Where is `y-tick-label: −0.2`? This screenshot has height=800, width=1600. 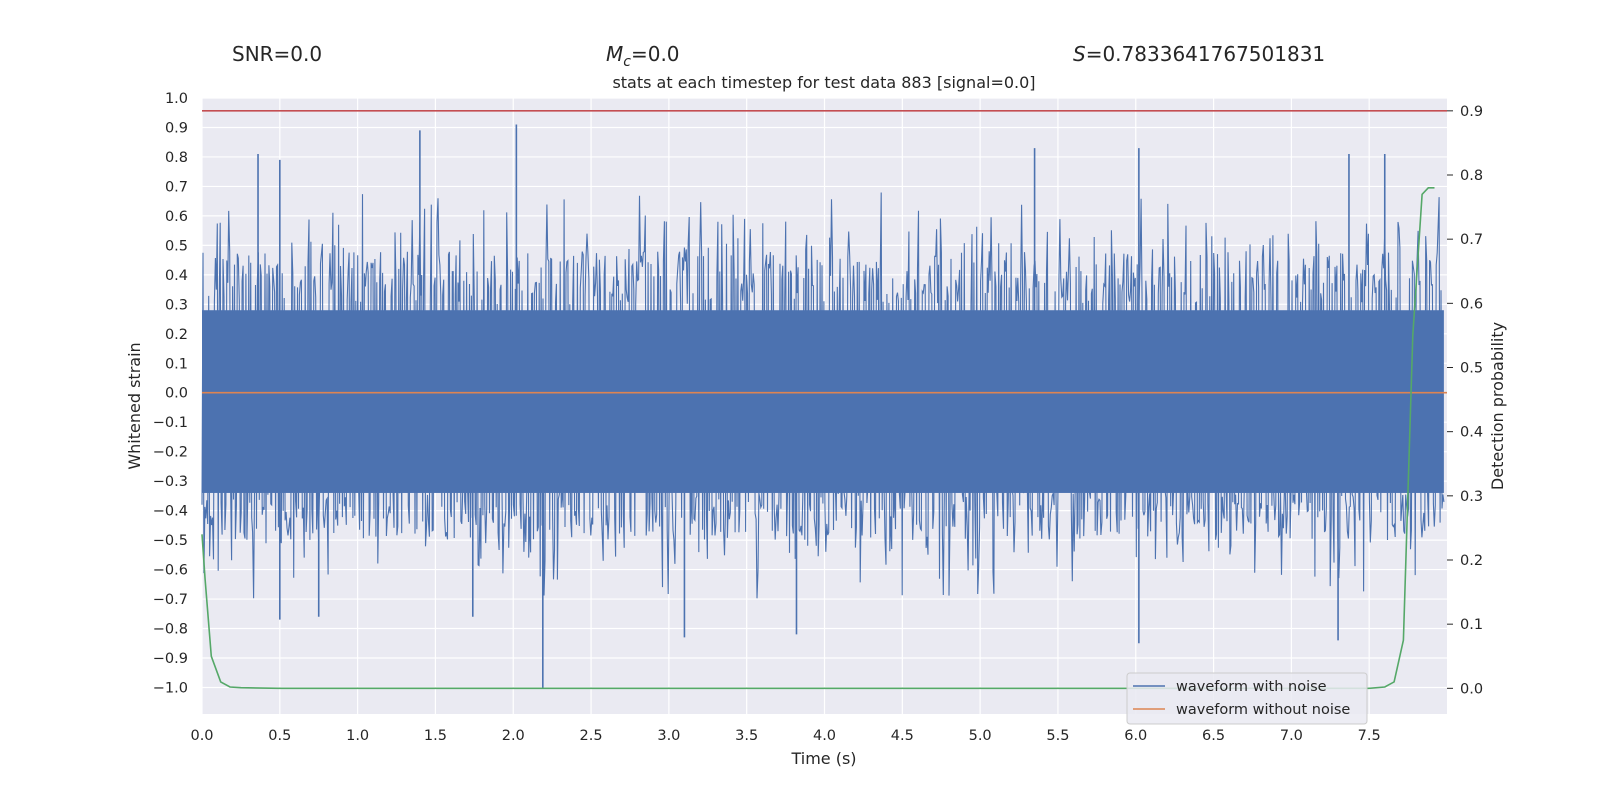 y-tick-label: −0.2 is located at coordinates (170, 453).